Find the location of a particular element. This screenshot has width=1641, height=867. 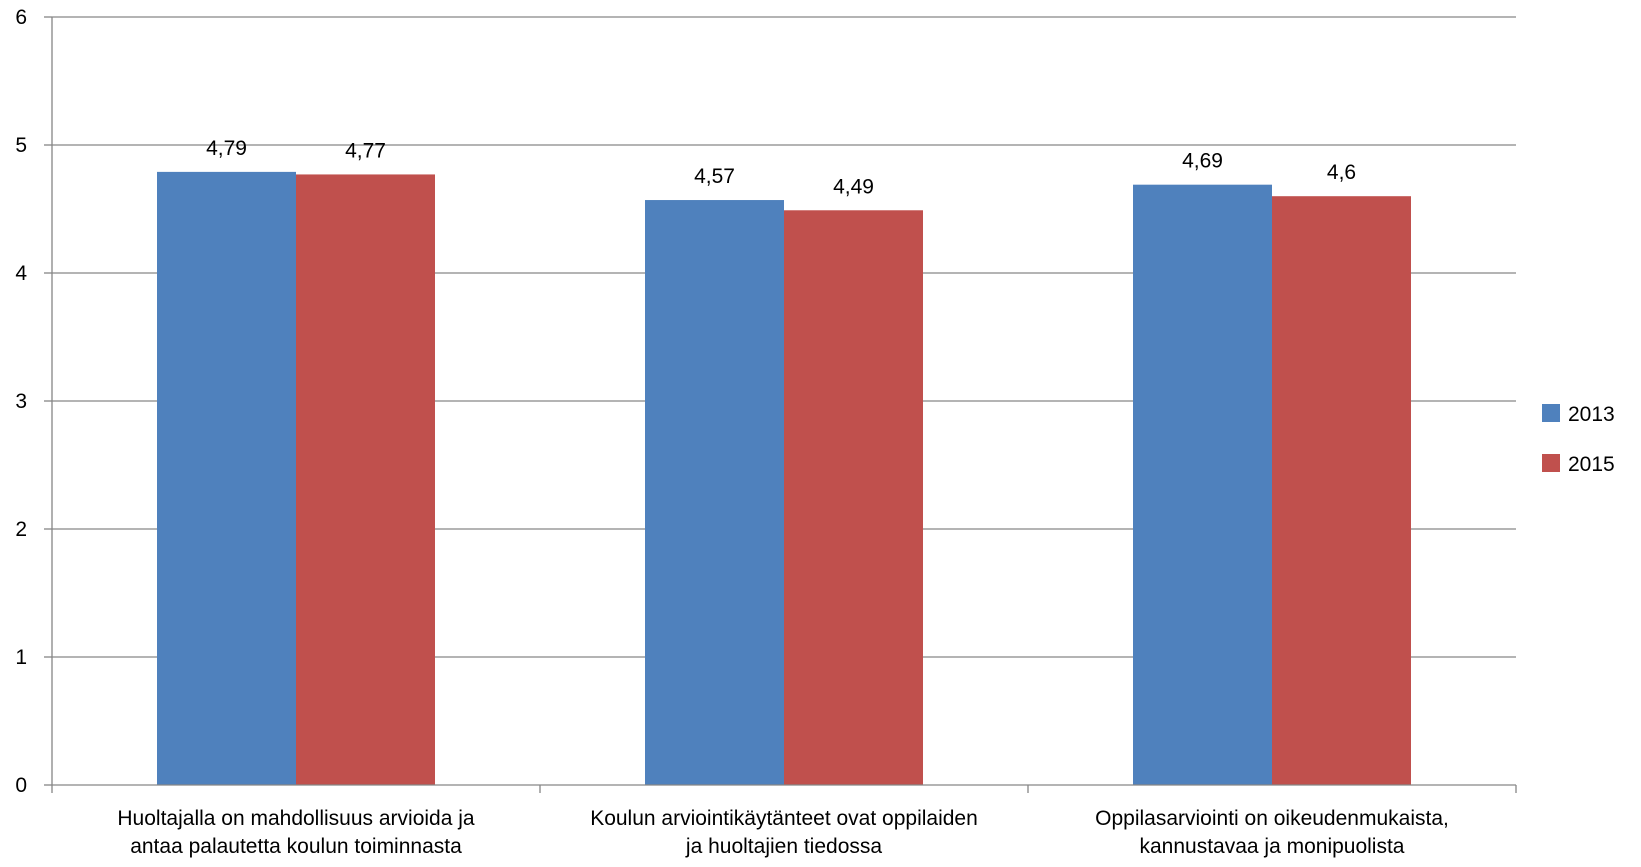

category-label: kannustavaa ja monipuolista is located at coordinates (1271, 846).